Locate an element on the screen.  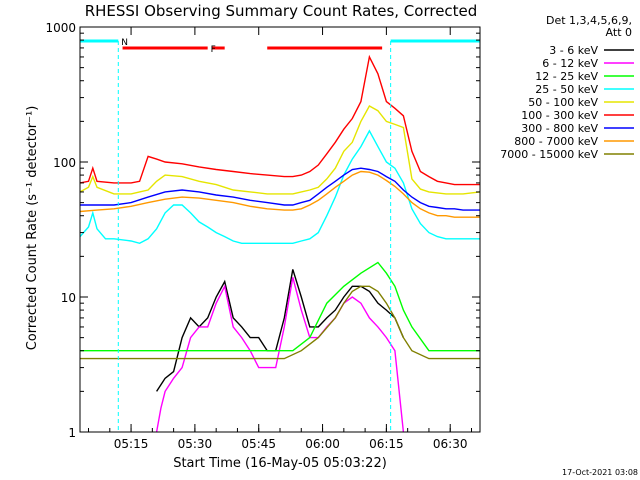
legend-header: Det 1,3,4,5,6,9, is located at coordinates (589, 20).